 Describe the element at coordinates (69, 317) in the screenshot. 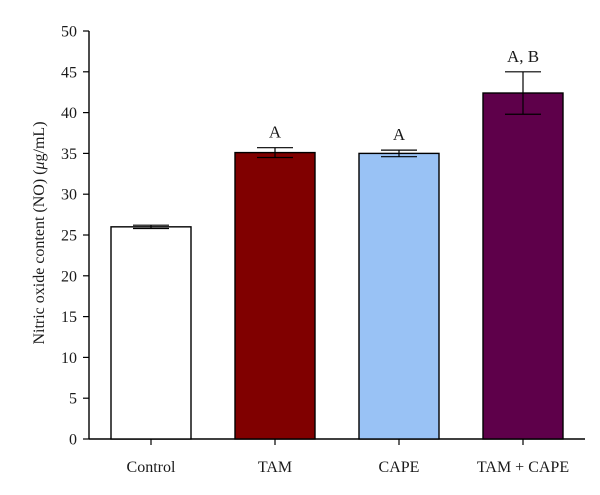

I see `y-tick-label: 15` at that location.